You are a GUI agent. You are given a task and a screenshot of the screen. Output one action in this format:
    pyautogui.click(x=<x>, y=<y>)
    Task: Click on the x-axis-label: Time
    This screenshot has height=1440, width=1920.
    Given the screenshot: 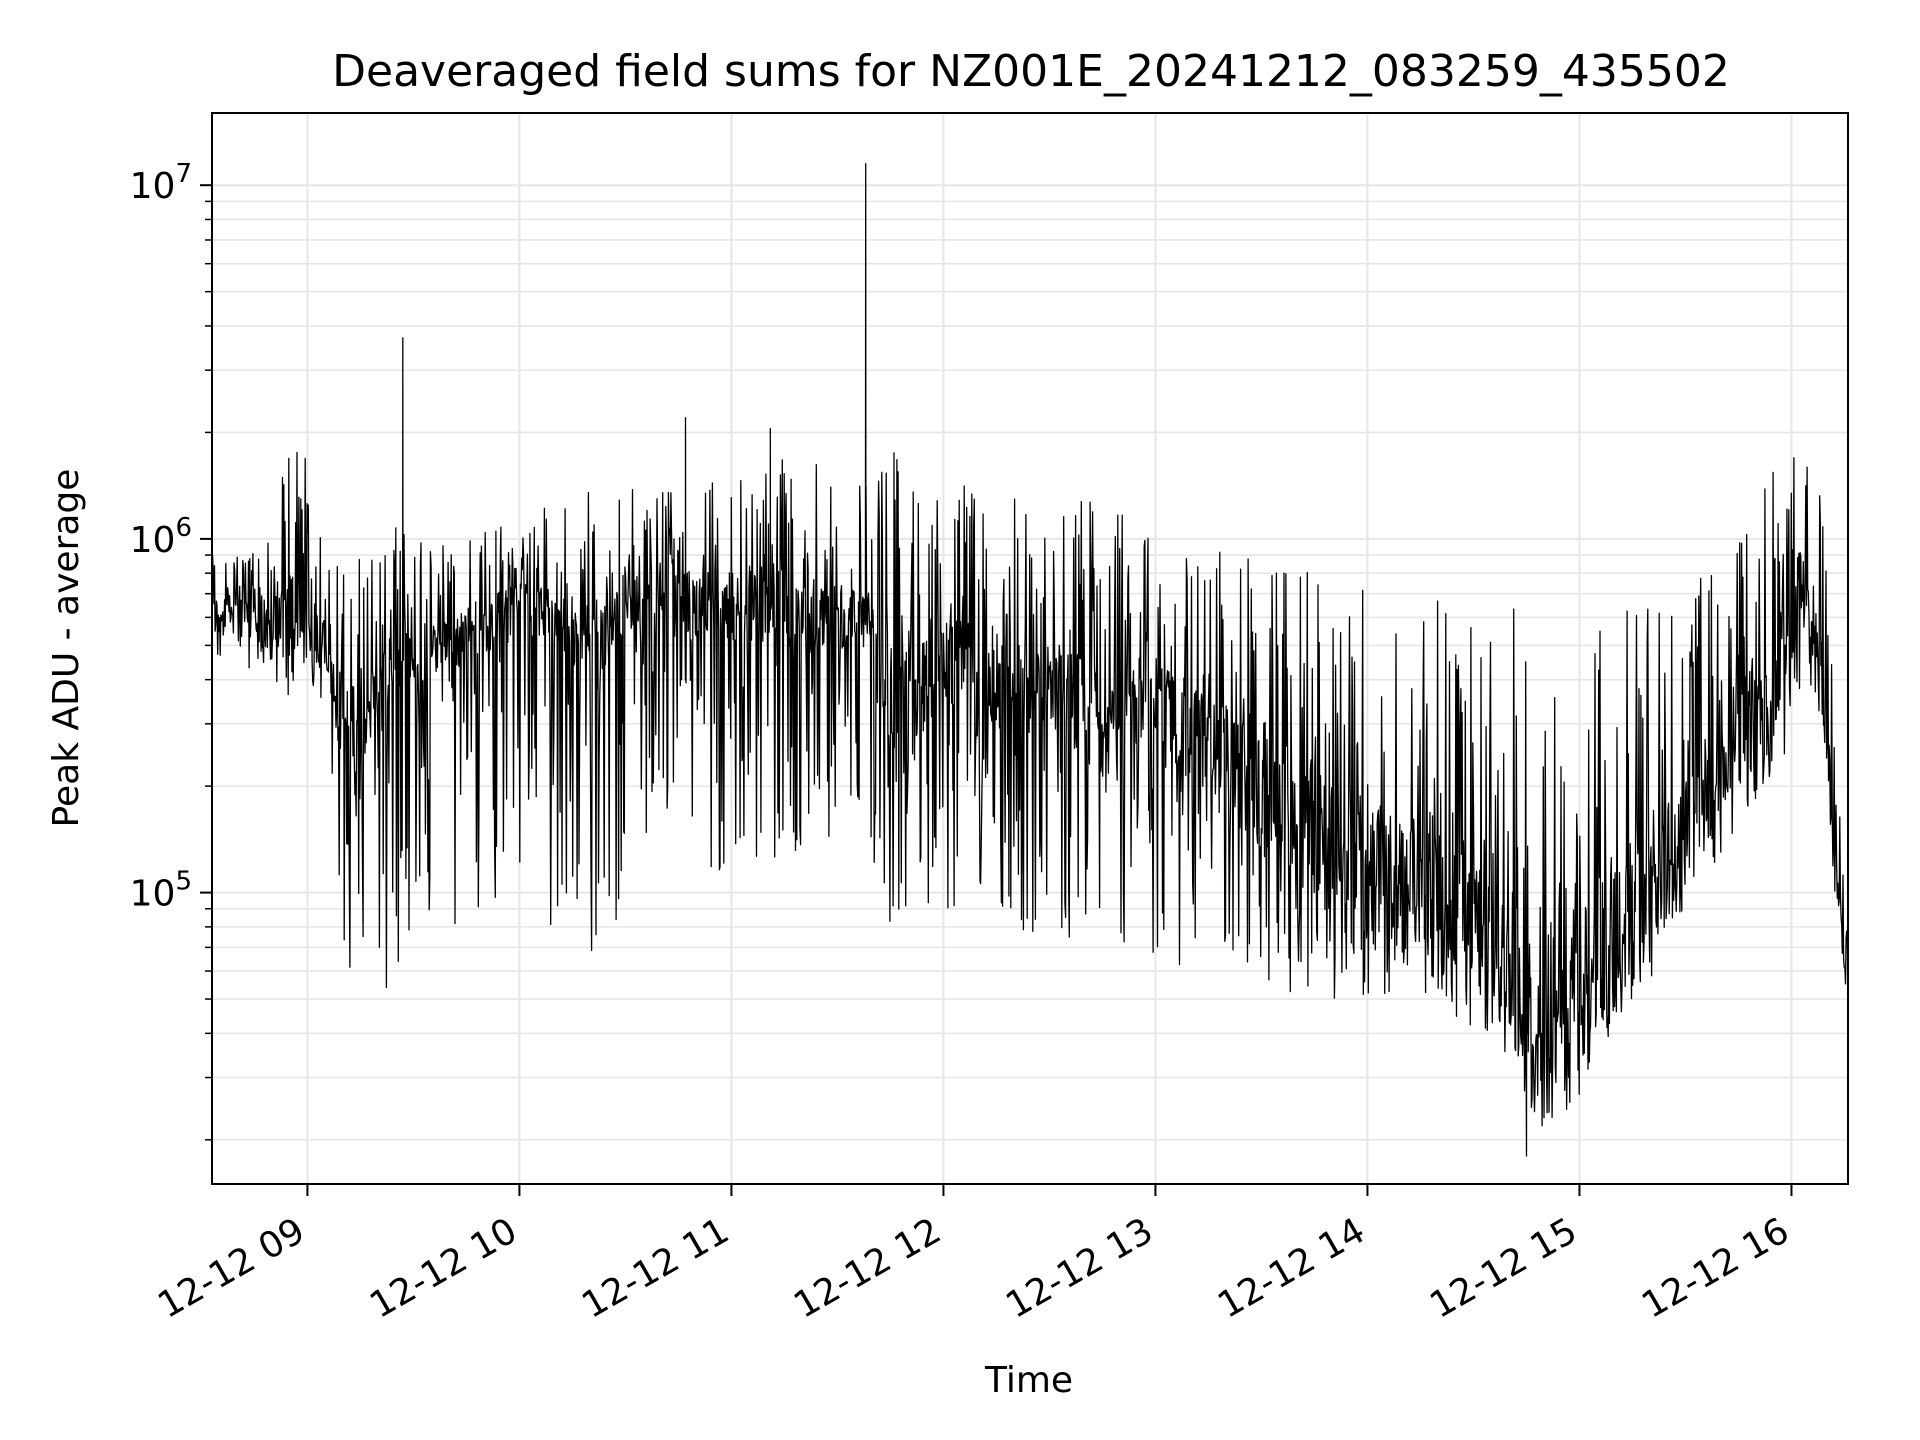 What is the action you would take?
    pyautogui.click(x=1028, y=1380)
    